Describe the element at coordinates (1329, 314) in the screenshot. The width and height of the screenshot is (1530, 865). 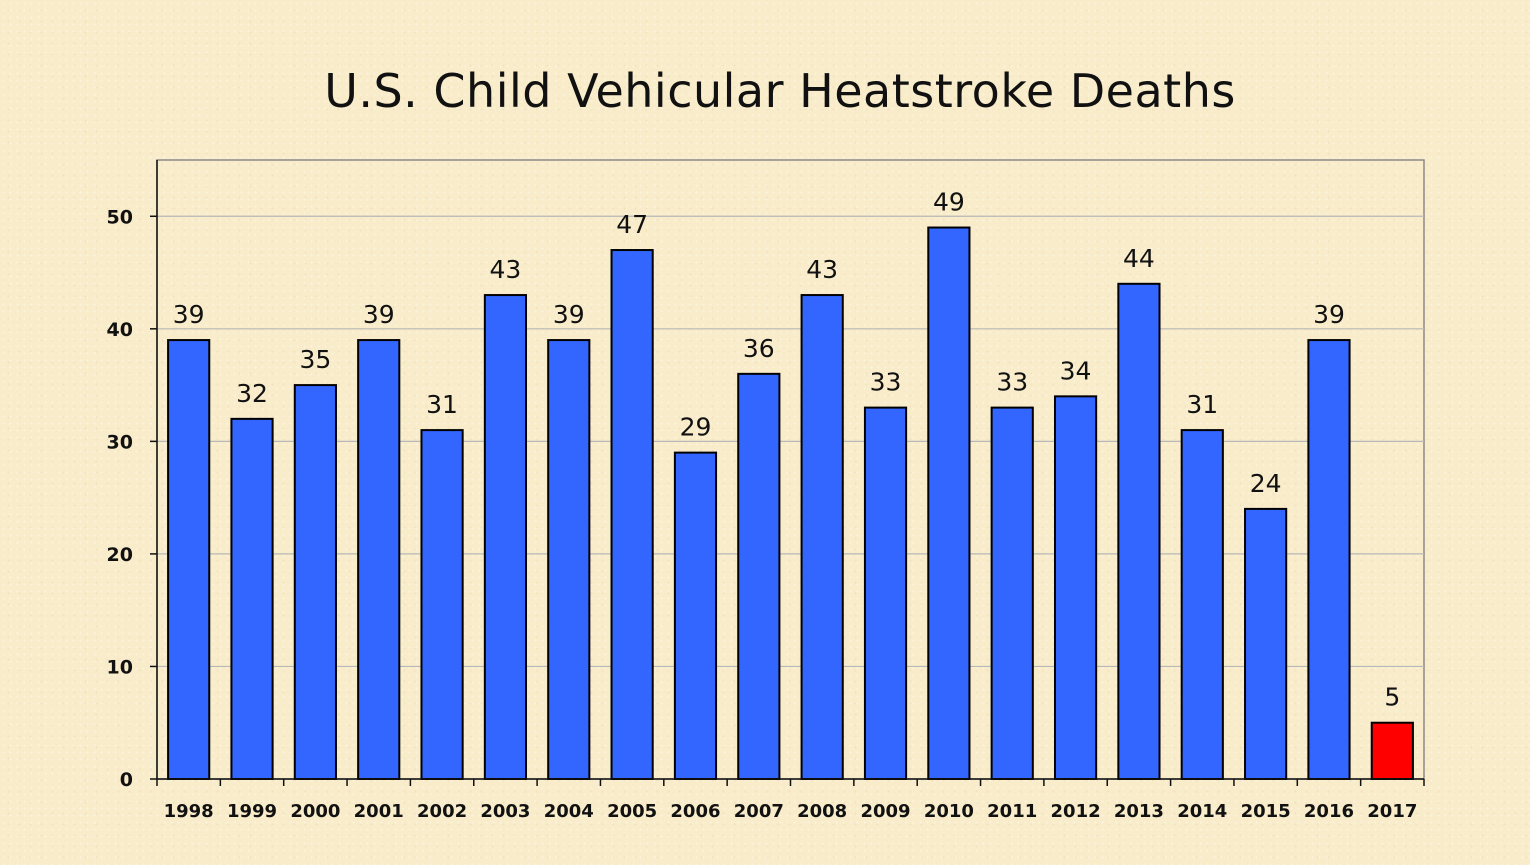
I see `data-label-2016: 39` at that location.